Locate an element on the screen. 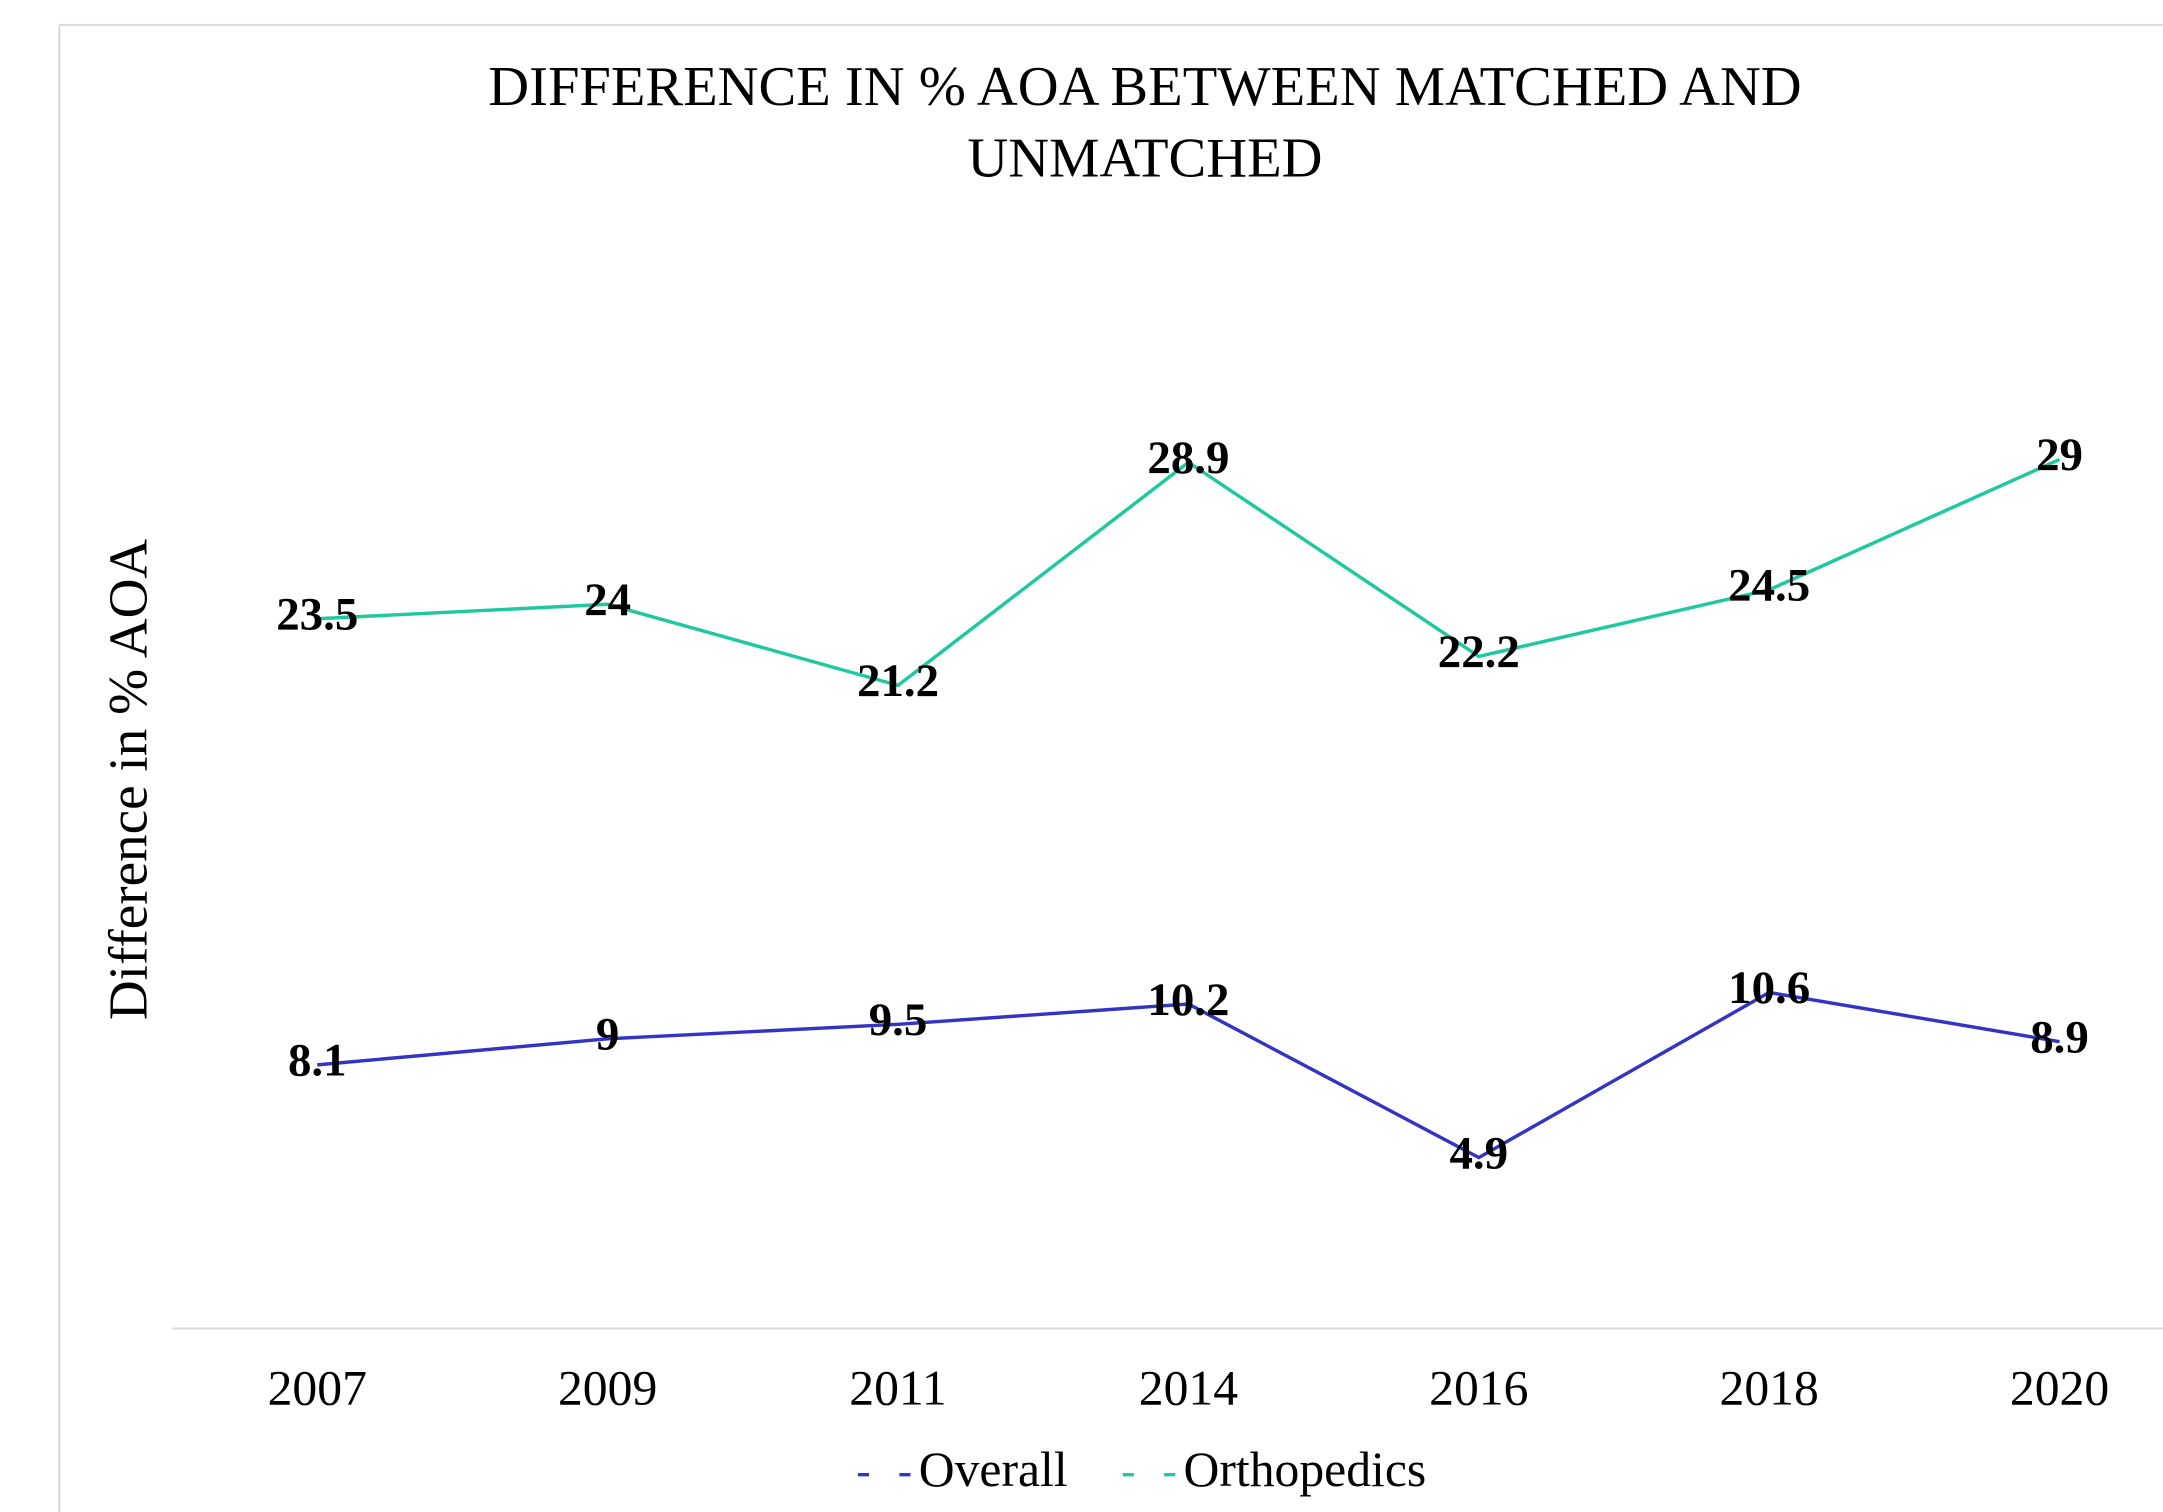 The height and width of the screenshot is (1512, 2163). y-axis-label: Difference in % AOA is located at coordinates (127, 780).